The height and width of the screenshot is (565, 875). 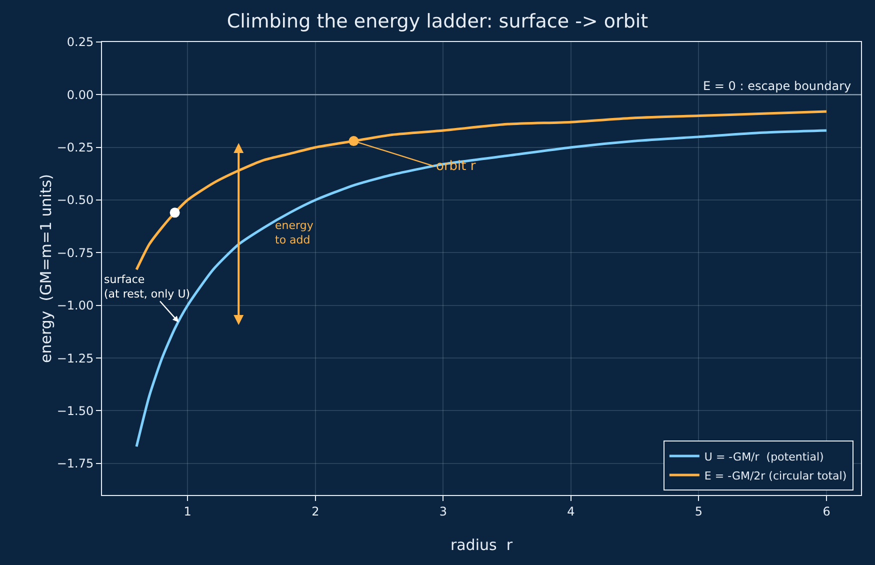 I want to click on annotation: orbit r, so click(x=456, y=166).